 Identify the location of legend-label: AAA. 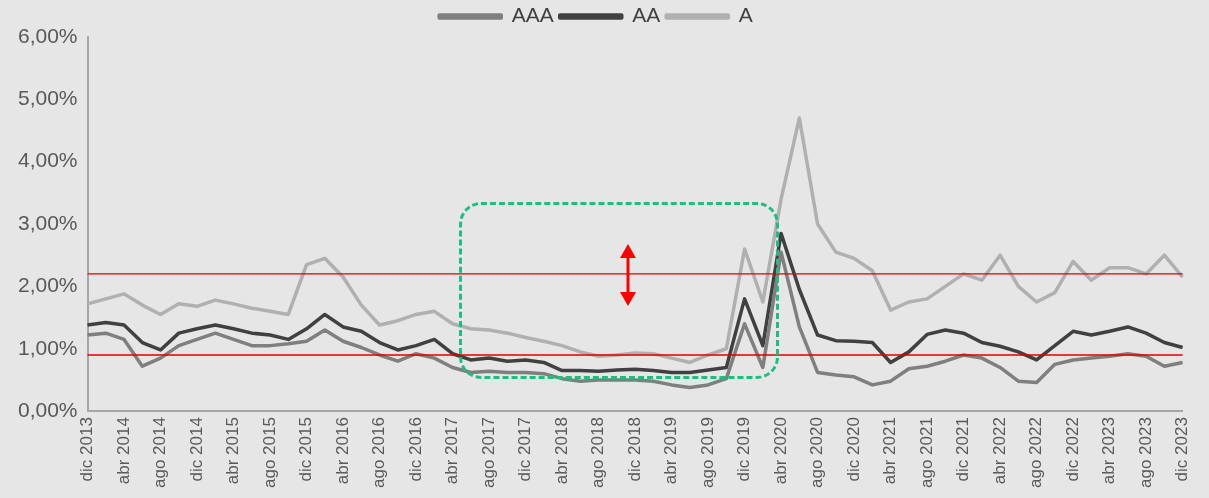
(532, 15).